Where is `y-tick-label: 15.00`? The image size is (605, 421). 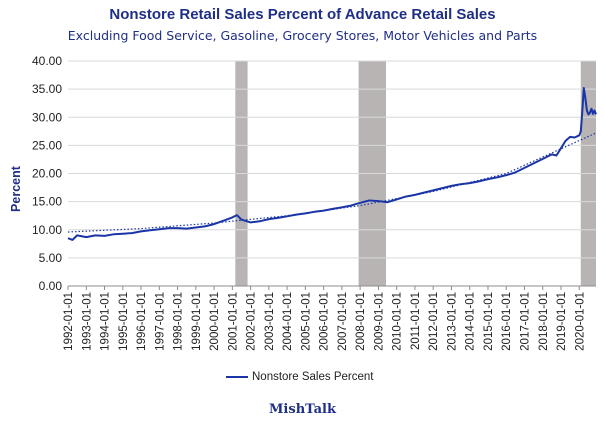
y-tick-label: 15.00 is located at coordinates (47, 202).